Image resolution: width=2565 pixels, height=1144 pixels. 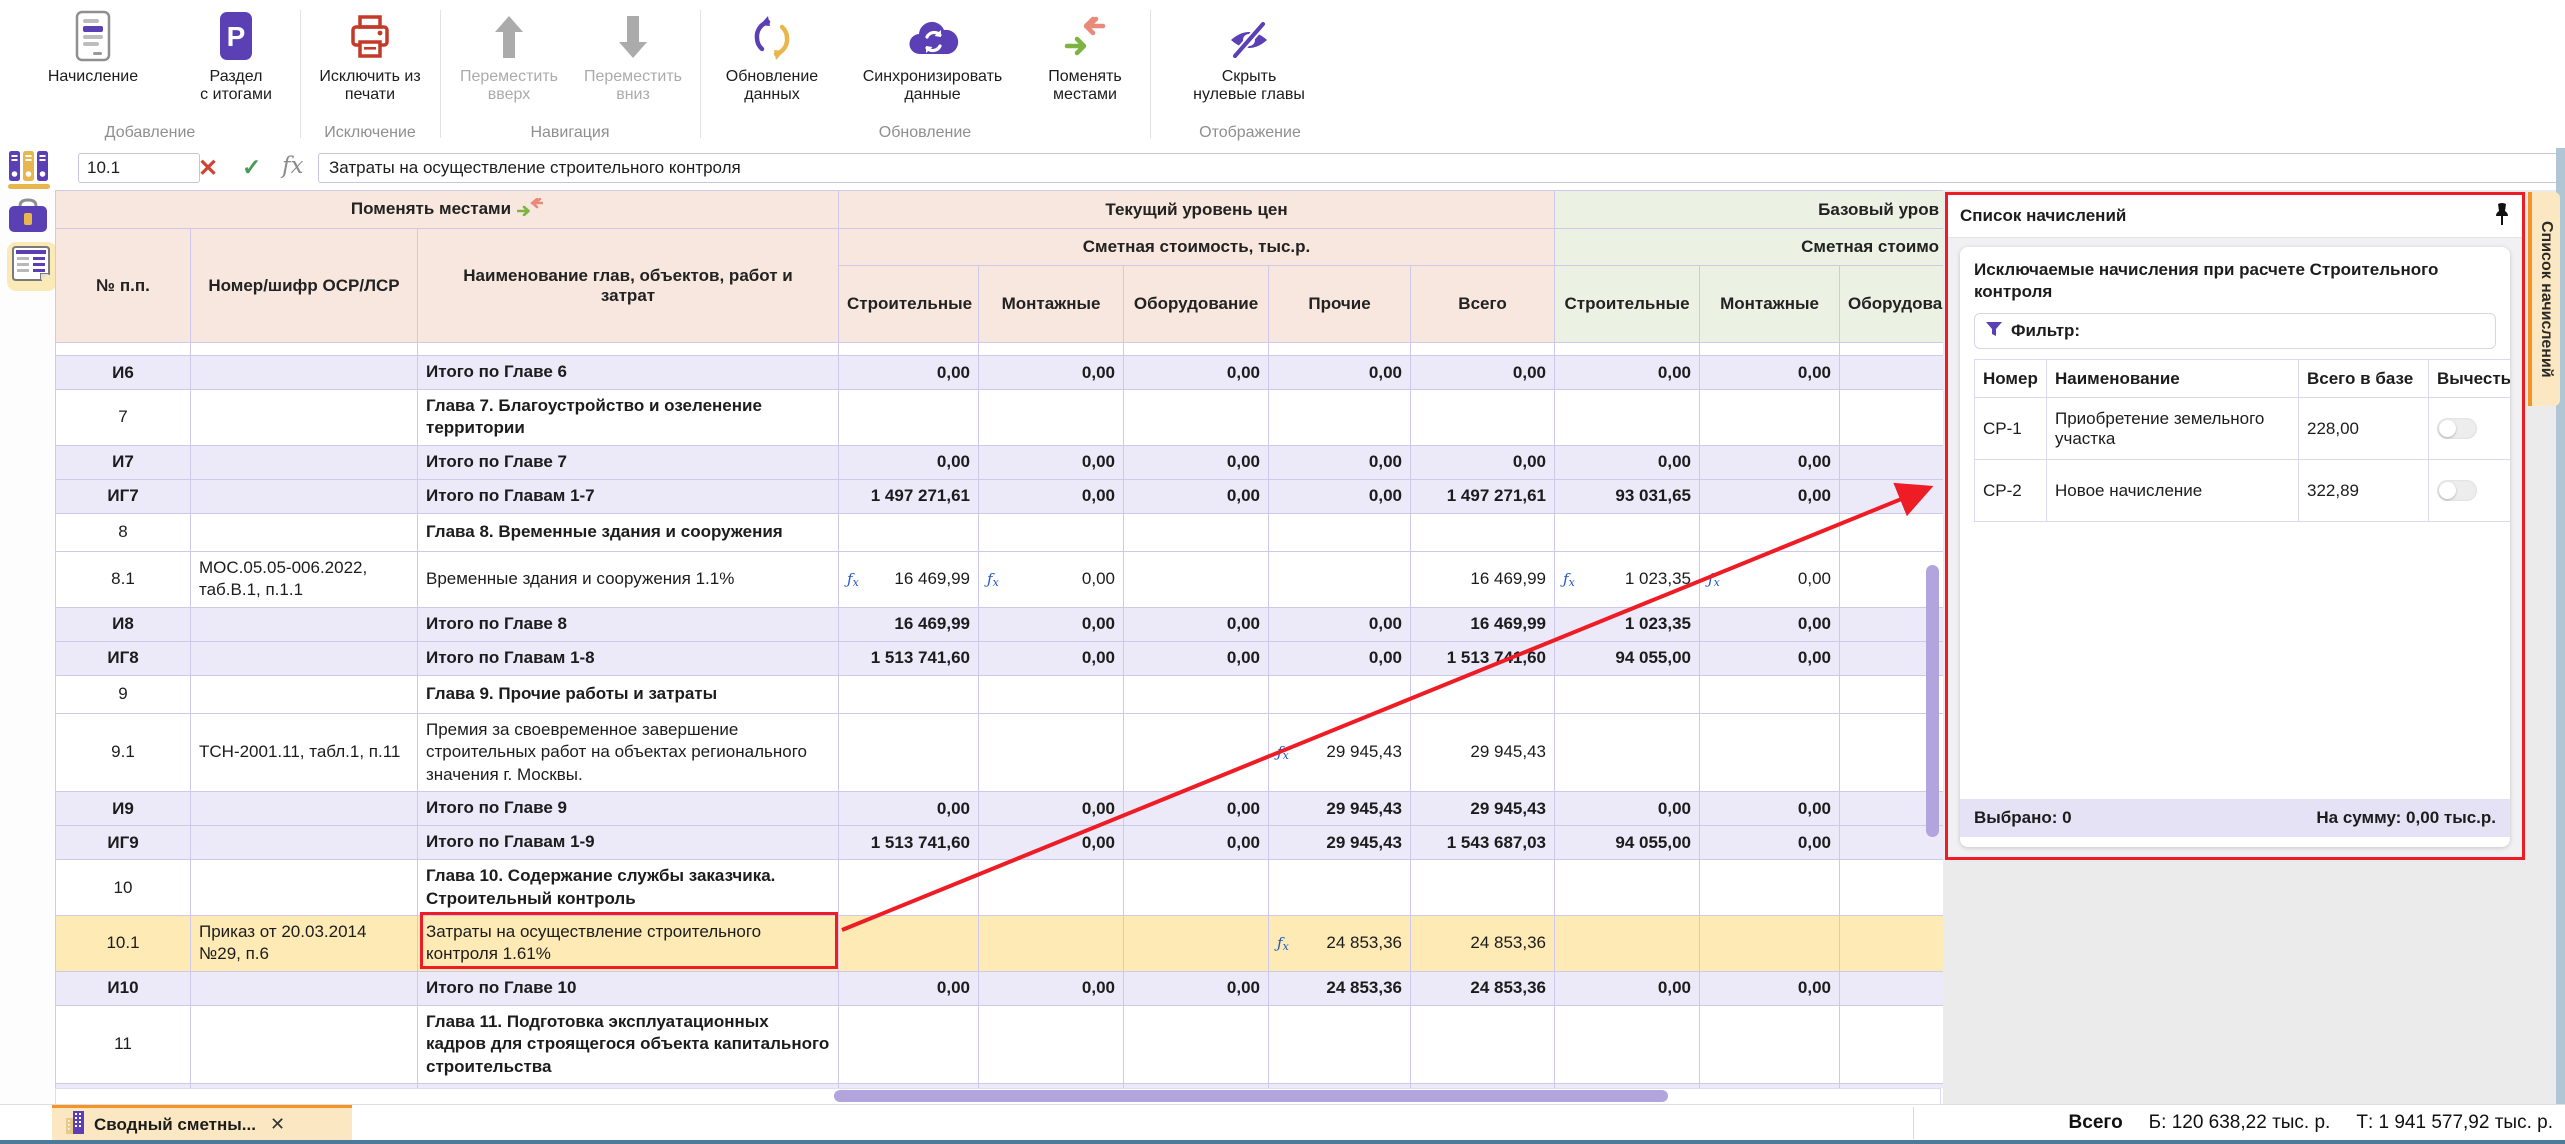 What do you see at coordinates (123, 285) in the screenshot?
I see `col-header-num: № п.п.` at bounding box center [123, 285].